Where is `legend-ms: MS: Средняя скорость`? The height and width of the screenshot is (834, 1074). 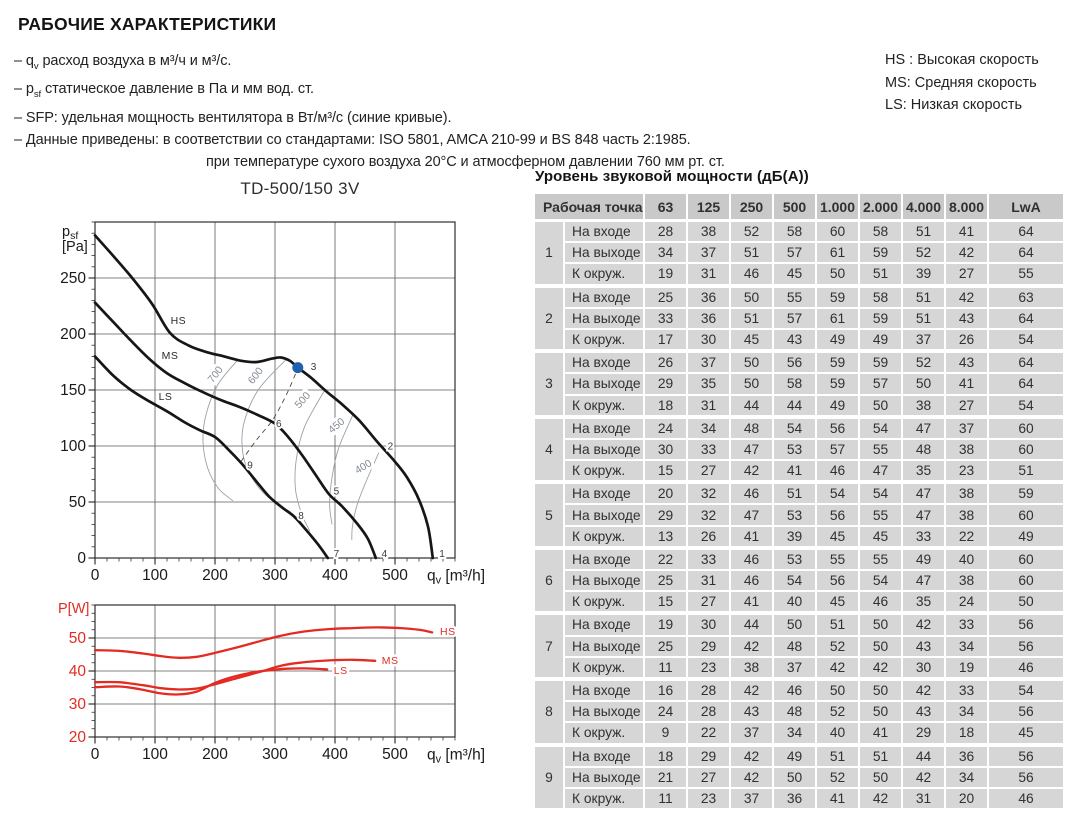 legend-ms: MS: Средняя скорость is located at coordinates (961, 82).